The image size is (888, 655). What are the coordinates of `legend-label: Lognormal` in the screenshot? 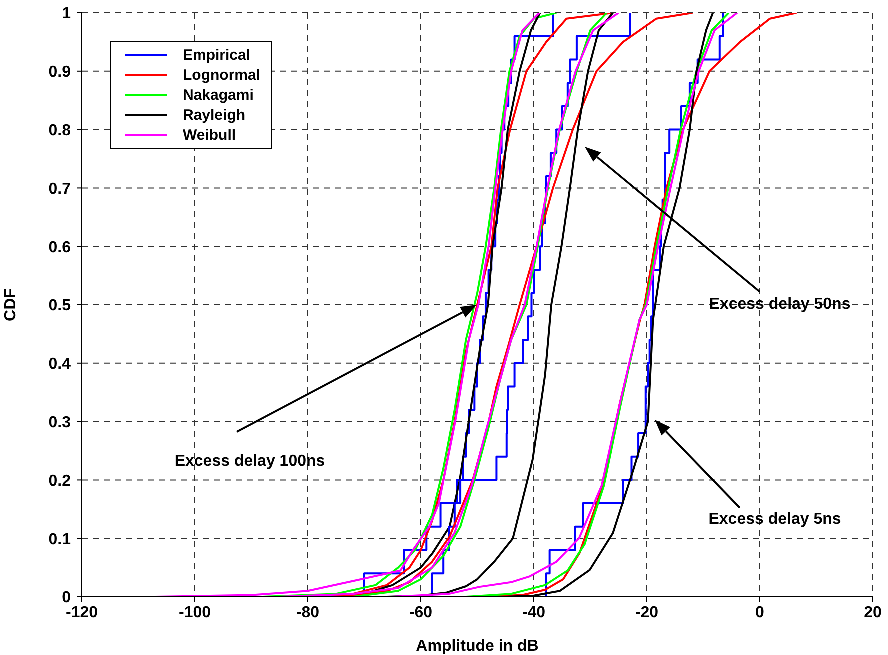 It's located at (221, 75).